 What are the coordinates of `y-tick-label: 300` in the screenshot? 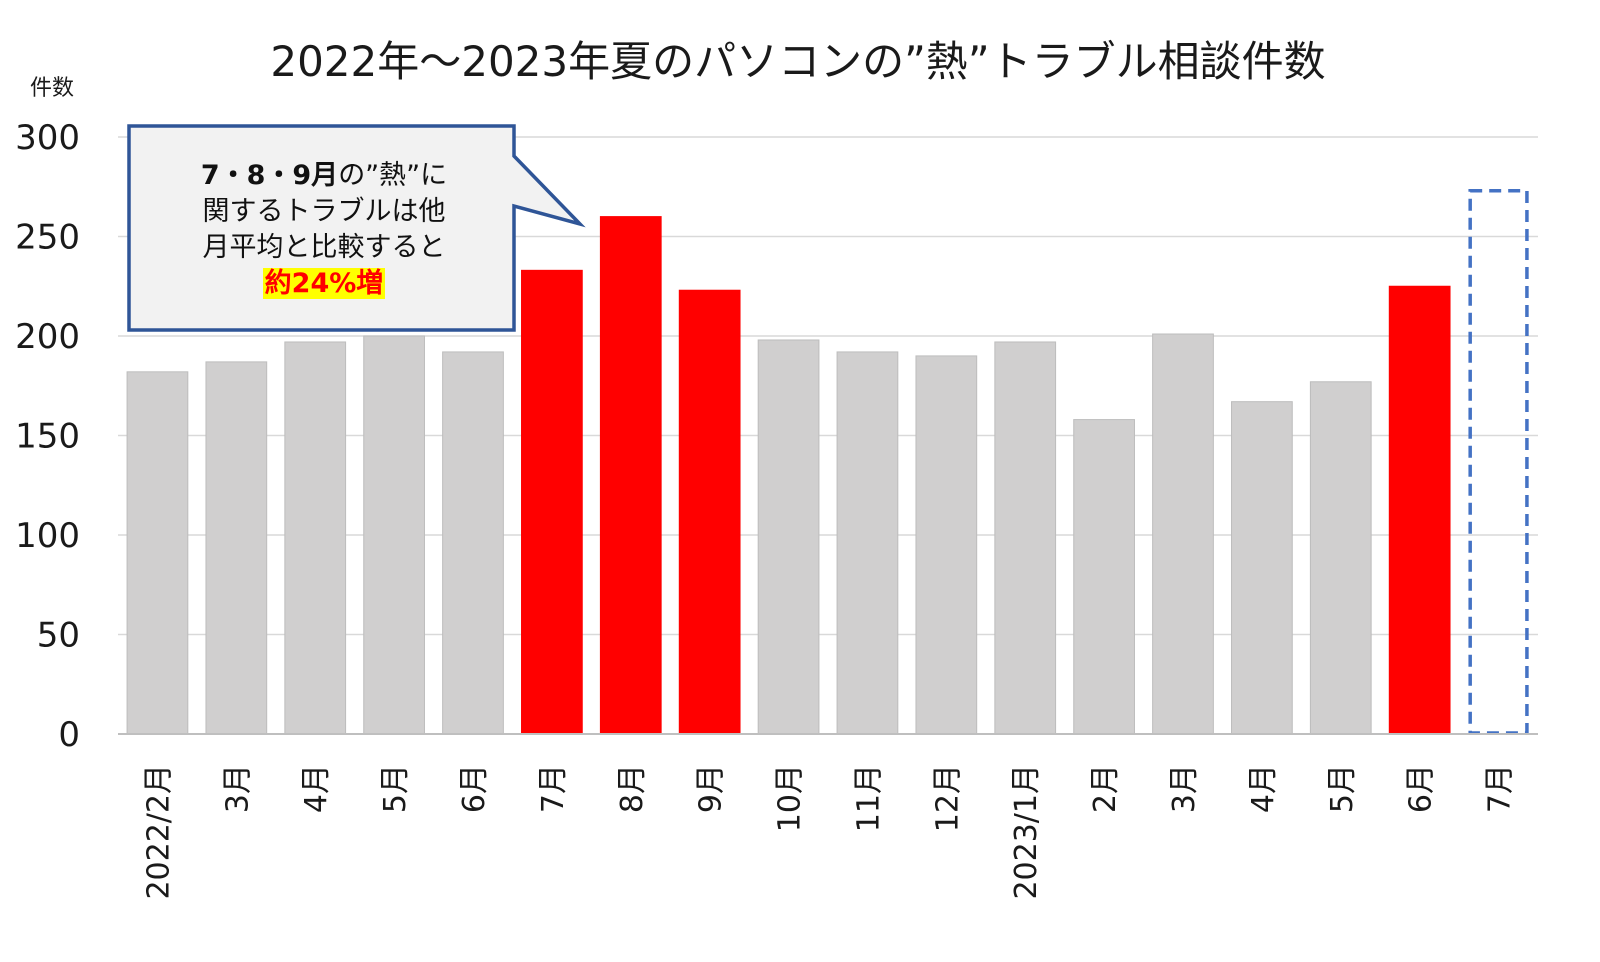 It's located at (47, 138).